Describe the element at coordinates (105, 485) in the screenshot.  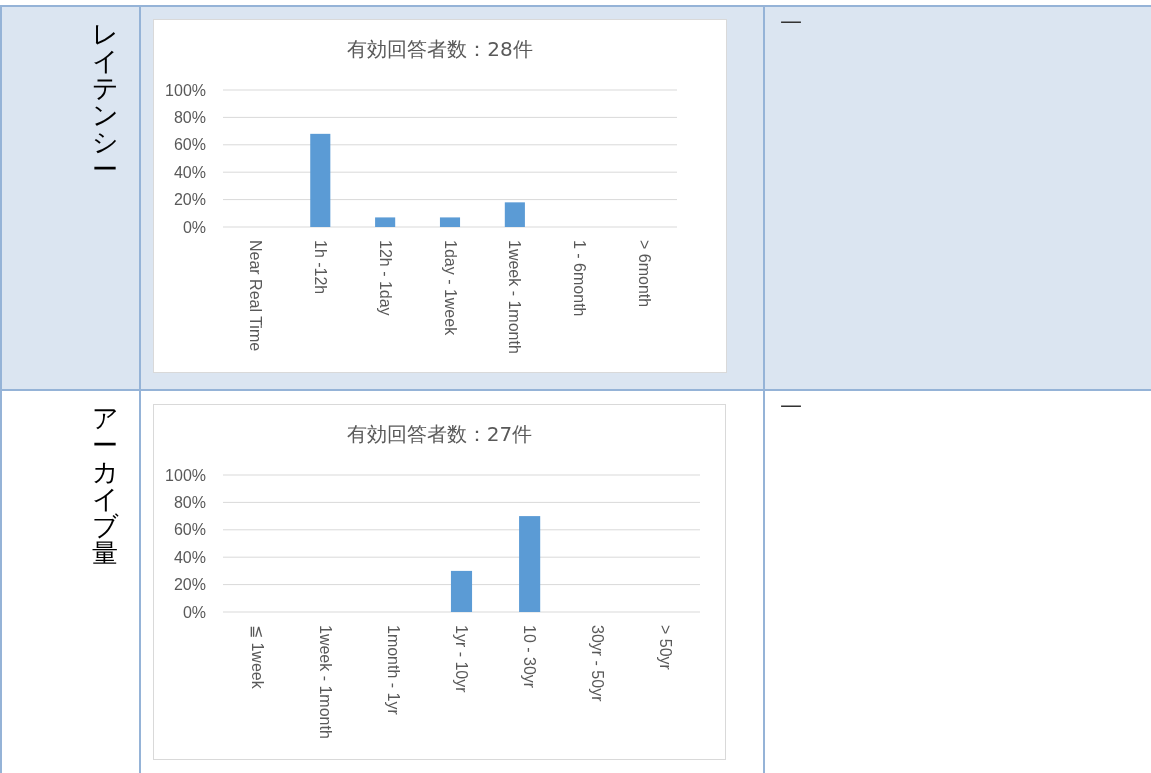
I see `text: アーカイブ量` at that location.